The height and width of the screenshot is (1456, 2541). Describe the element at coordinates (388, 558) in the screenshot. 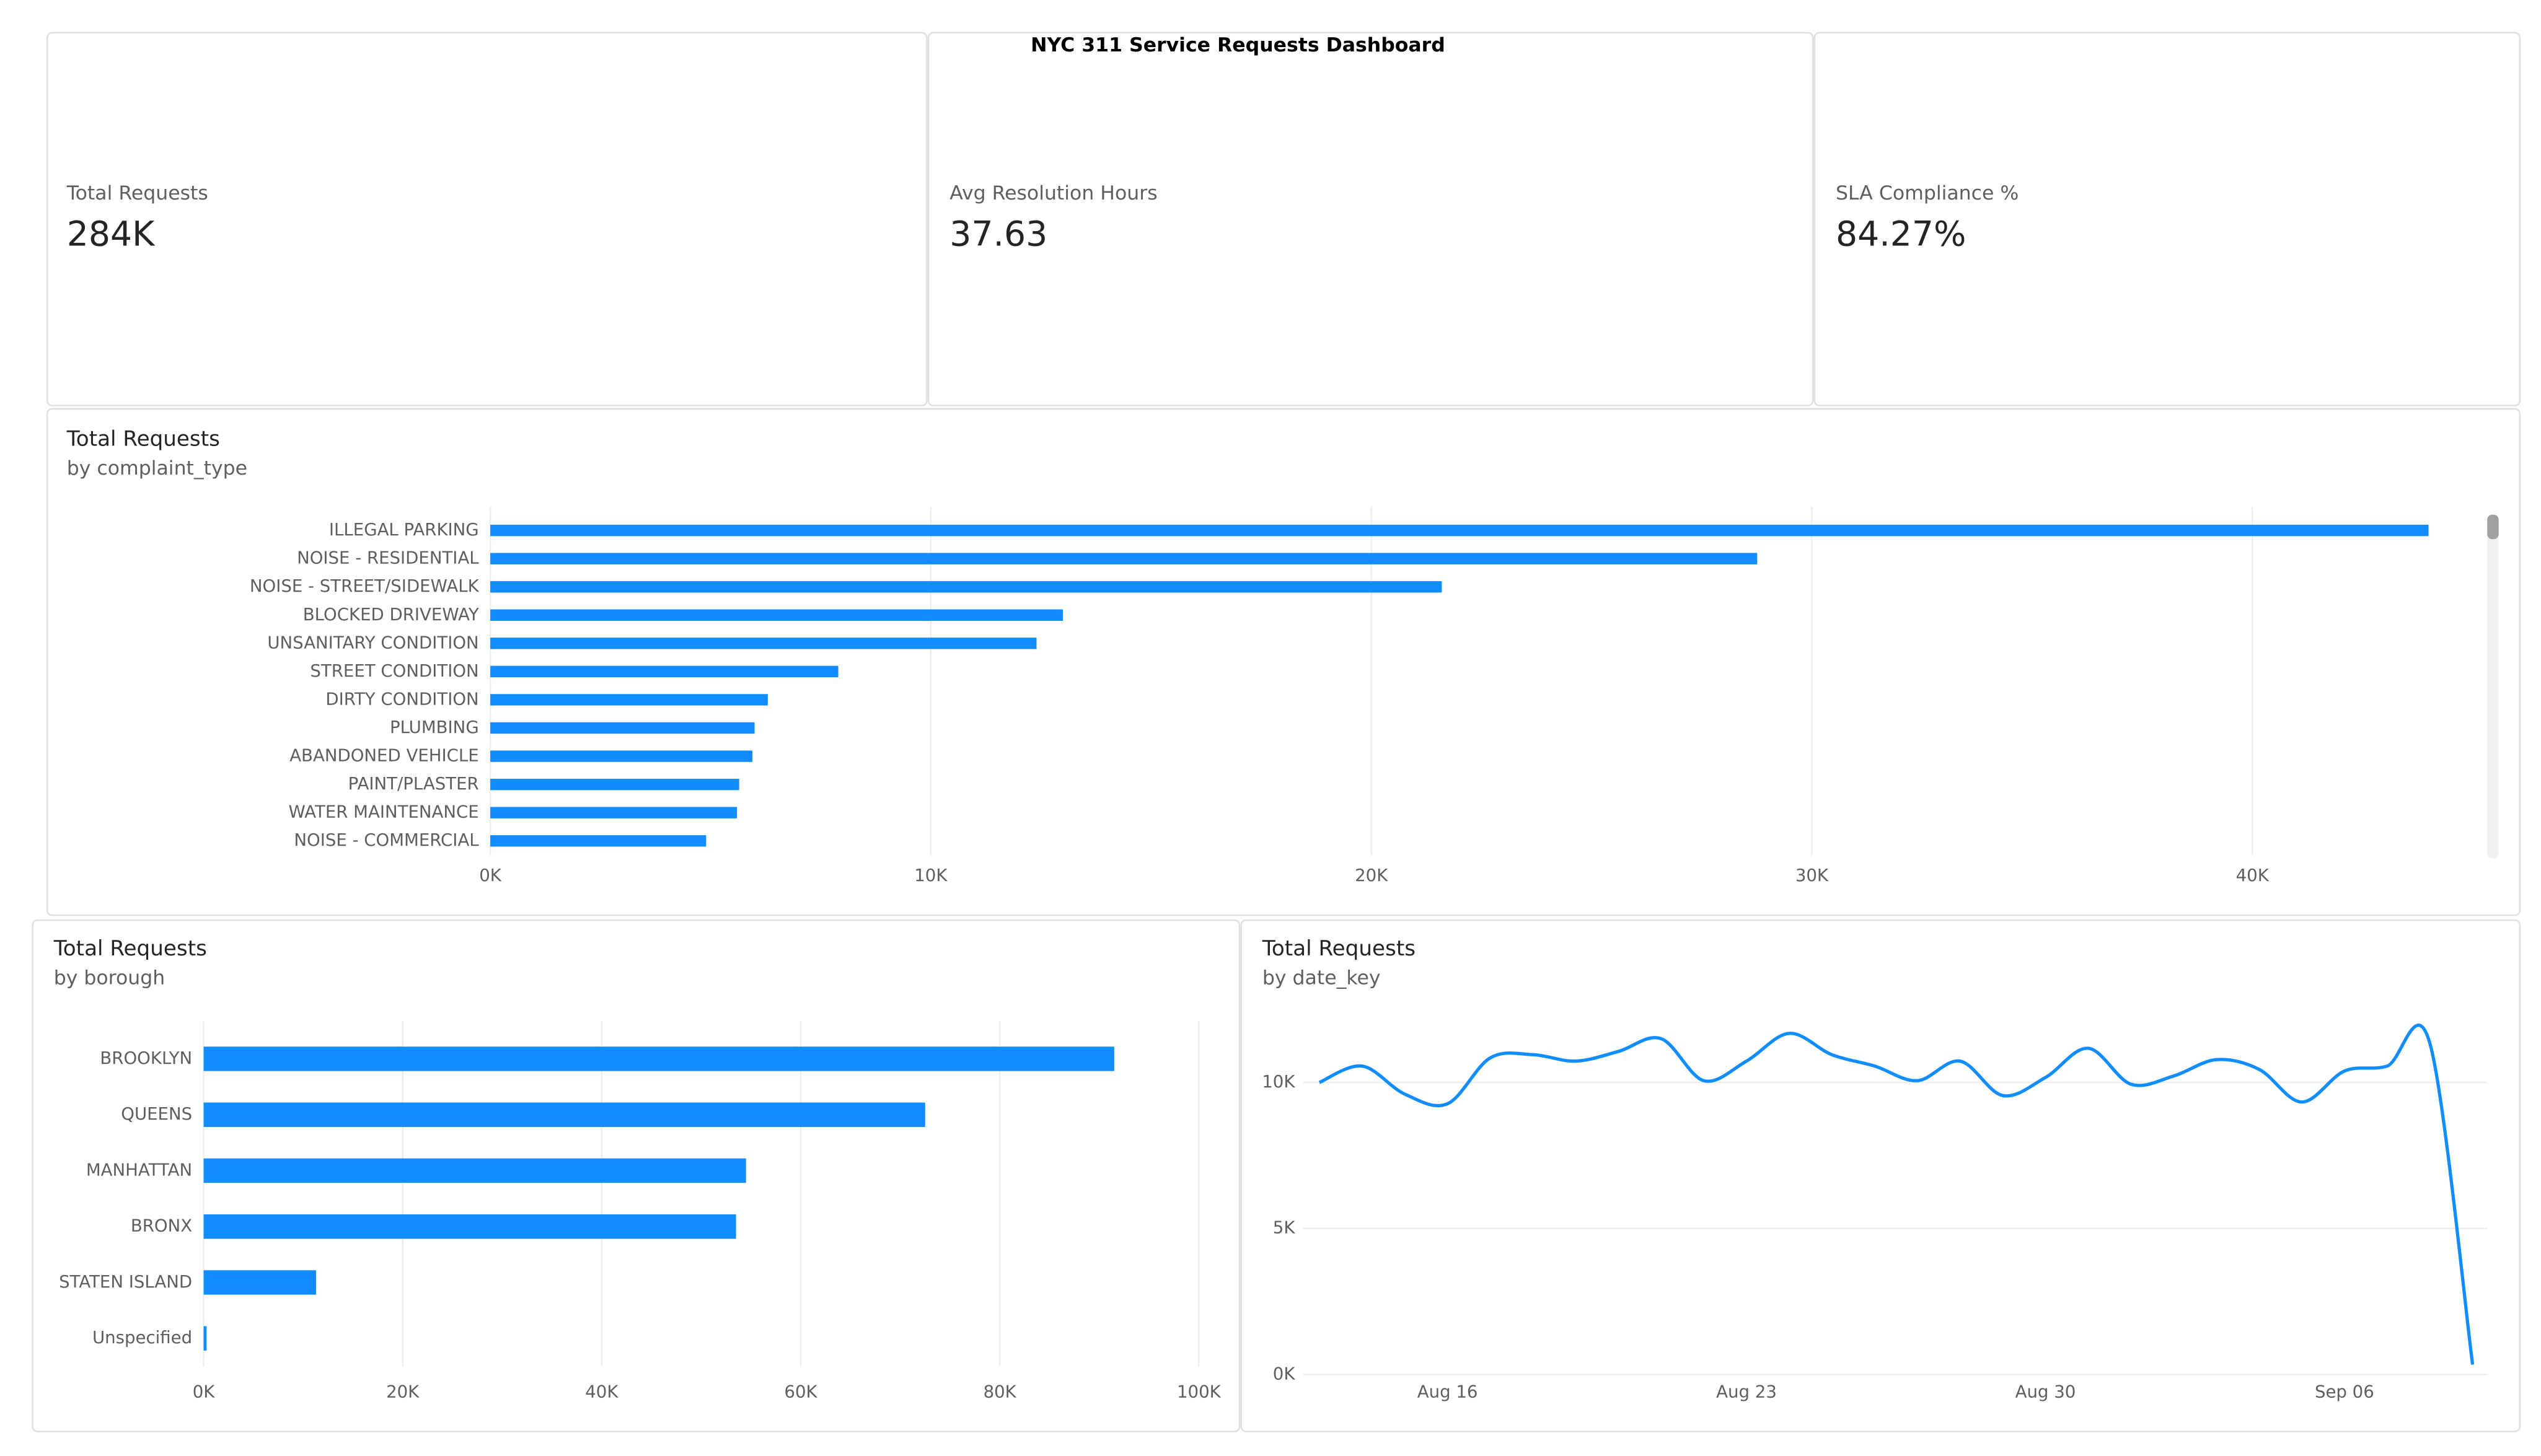

I see `y-tick-label: NOISE - RESIDENTIAL` at that location.